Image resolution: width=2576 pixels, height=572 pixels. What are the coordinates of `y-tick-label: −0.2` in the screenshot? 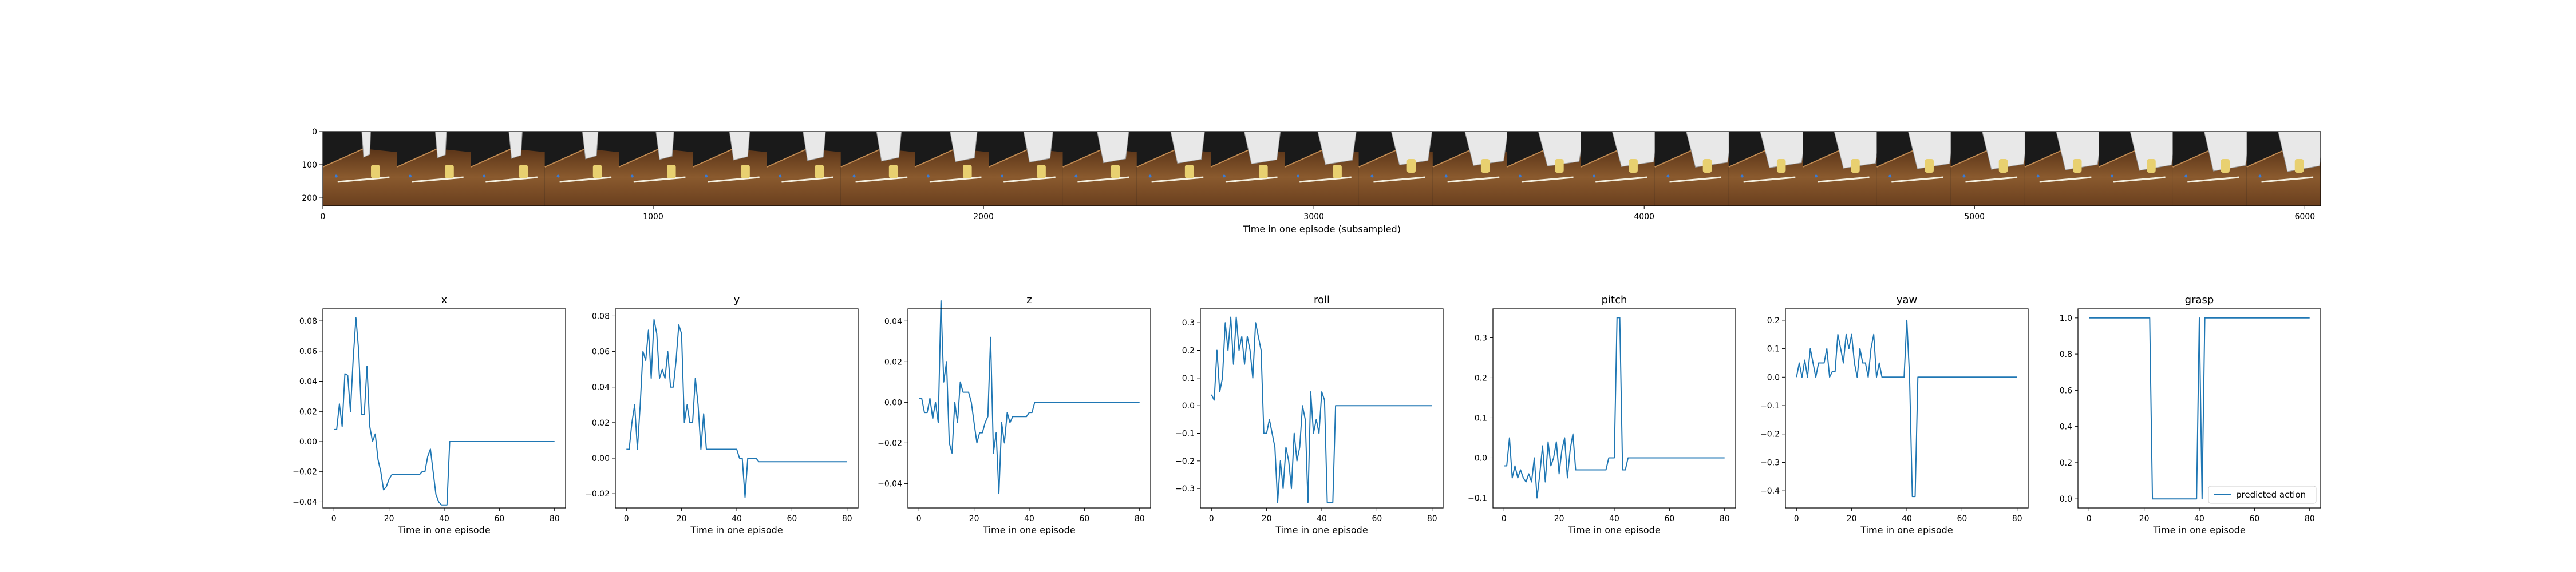 It's located at (1185, 461).